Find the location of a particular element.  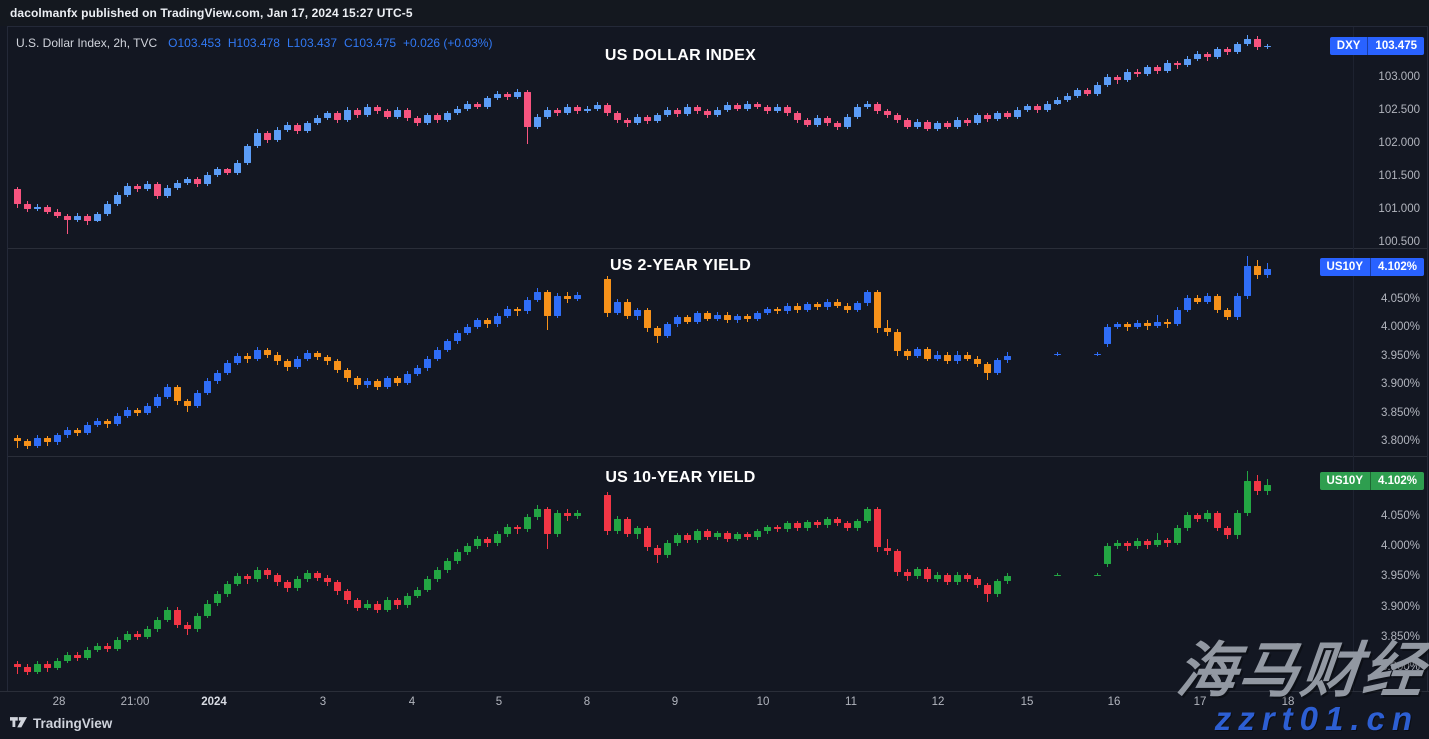

time-axis-label: 21:00 is located at coordinates (135, 702).